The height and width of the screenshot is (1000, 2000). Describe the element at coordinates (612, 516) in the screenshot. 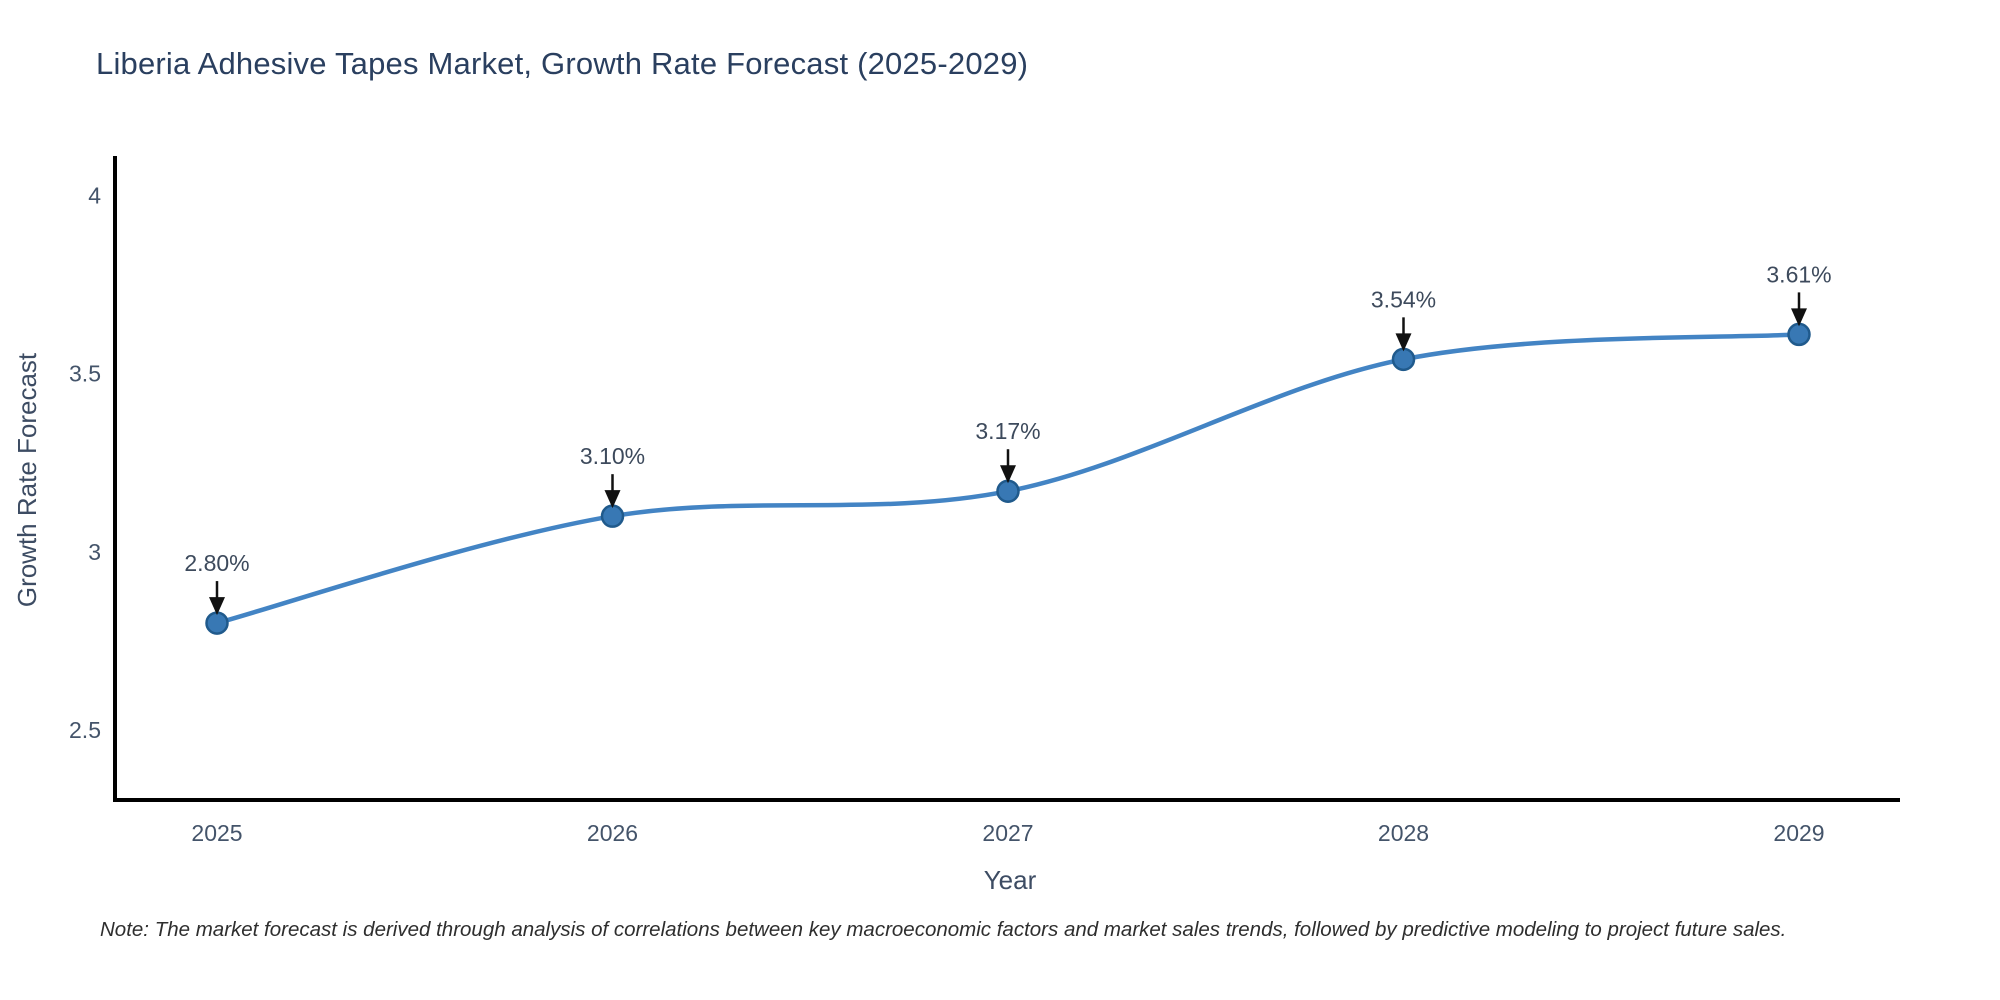

I see `data-point-2026` at that location.